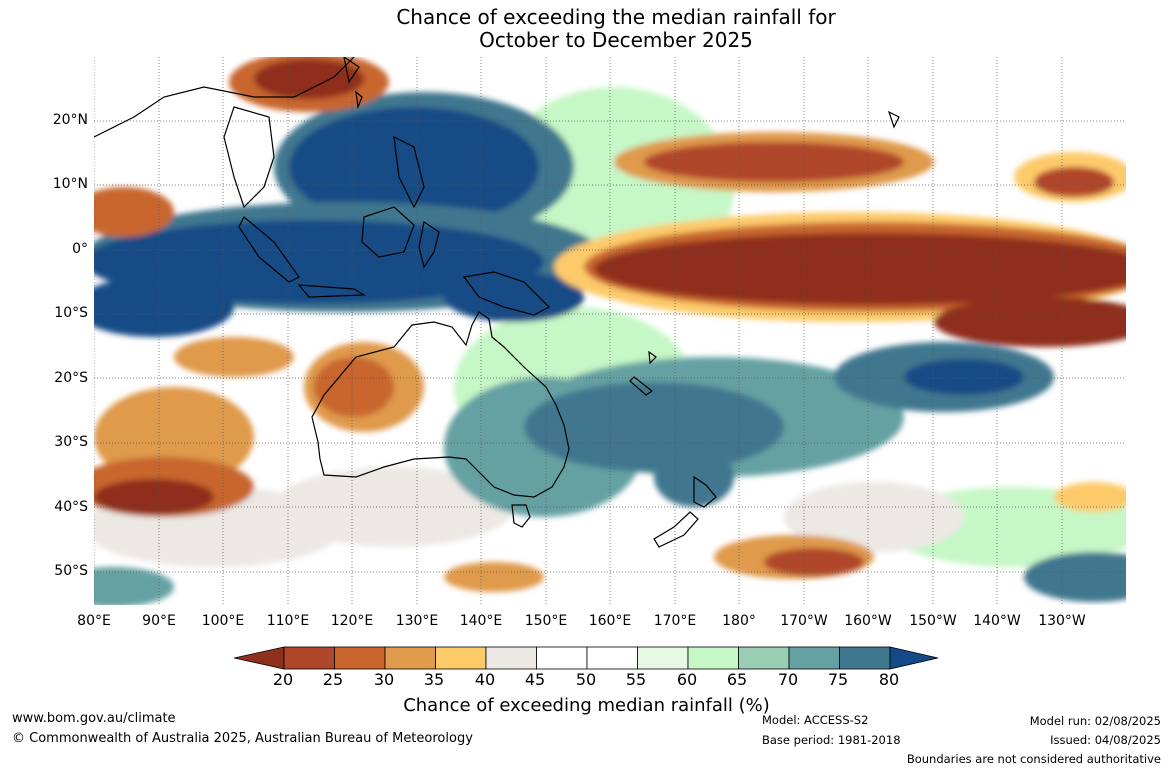 This screenshot has height=770, width=1173. I want to click on longitude-label: 100°E, so click(223, 621).